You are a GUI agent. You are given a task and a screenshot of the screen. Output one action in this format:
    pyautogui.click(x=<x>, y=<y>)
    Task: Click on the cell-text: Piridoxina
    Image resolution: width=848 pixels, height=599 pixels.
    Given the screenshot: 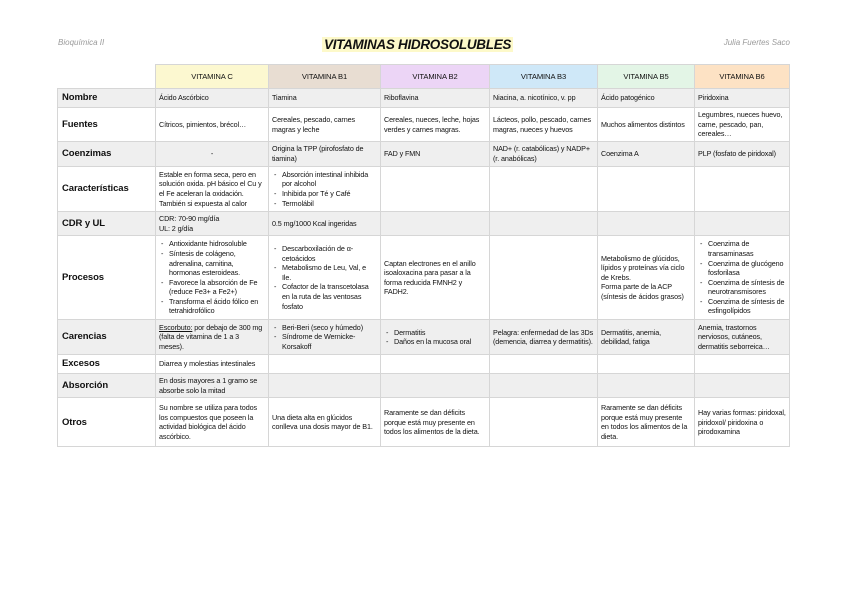 What is the action you would take?
    pyautogui.click(x=713, y=98)
    